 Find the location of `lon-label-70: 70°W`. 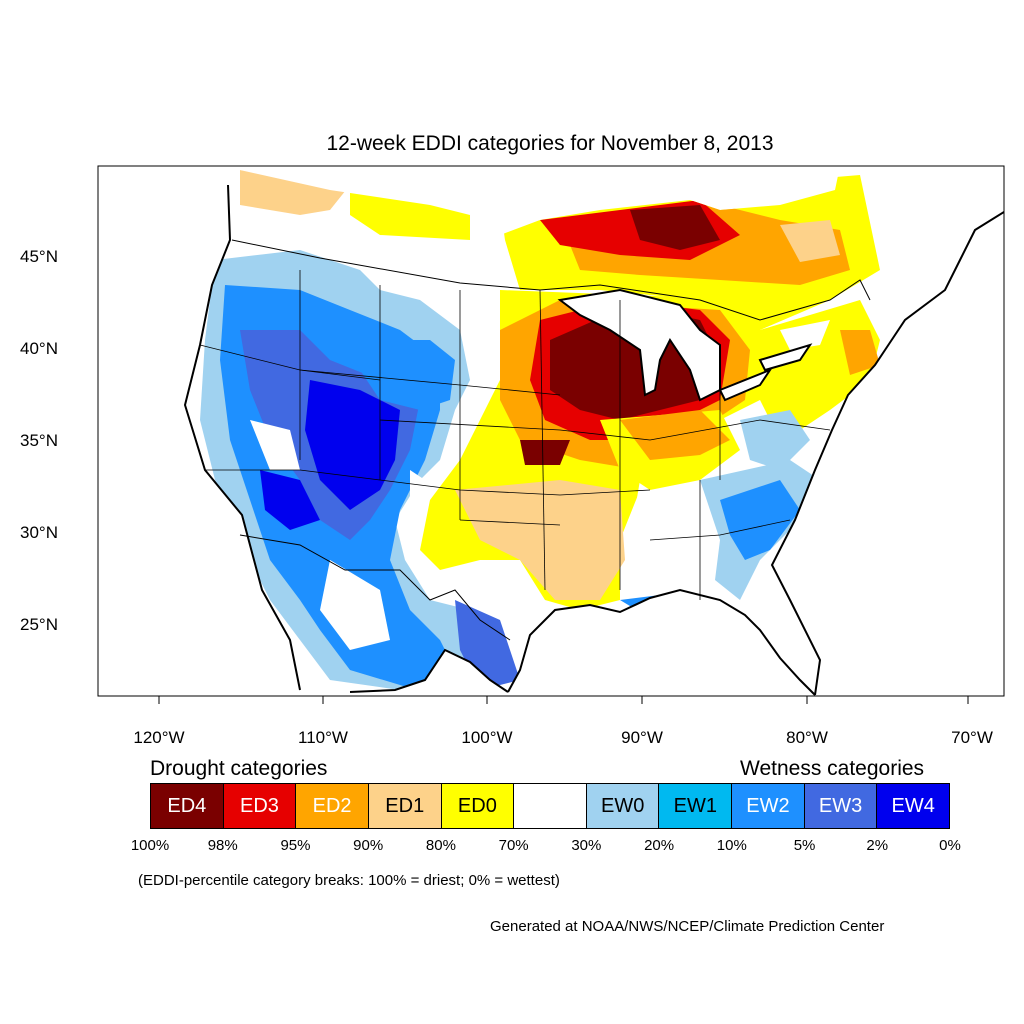

lon-label-70: 70°W is located at coordinates (972, 737).